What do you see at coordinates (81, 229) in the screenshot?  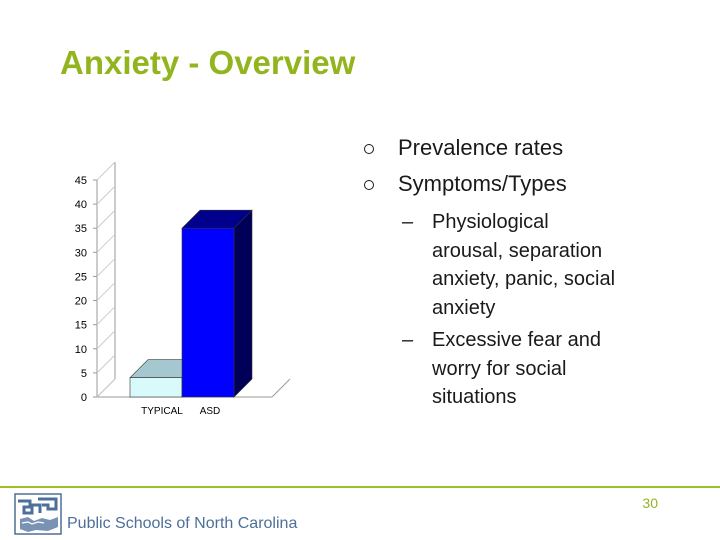 I see `y-tick-label: 35` at bounding box center [81, 229].